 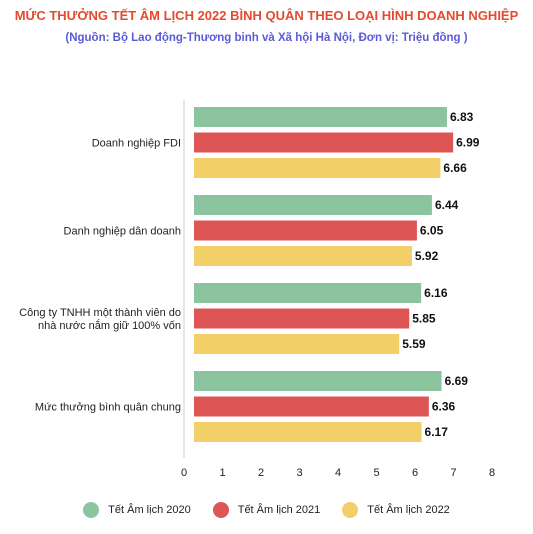 What do you see at coordinates (436, 293) in the screenshot?
I see `data-label-2-0: 6.16` at bounding box center [436, 293].